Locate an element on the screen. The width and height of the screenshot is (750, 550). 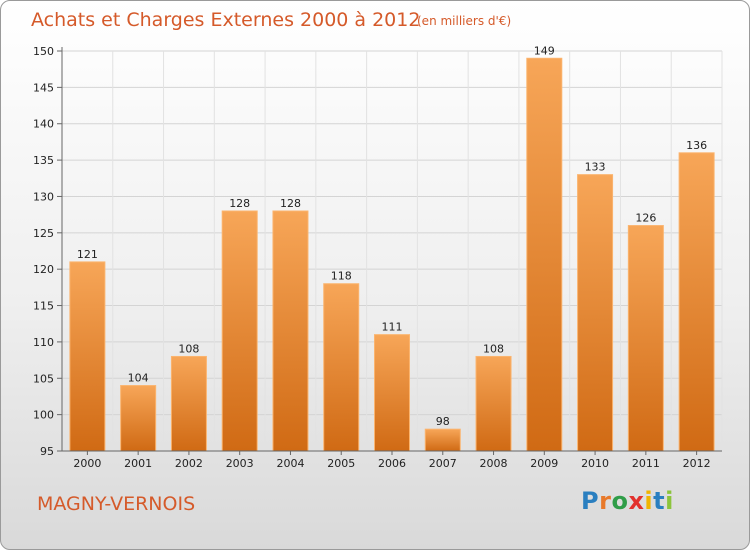
logo-letter: o is located at coordinates (620, 501).